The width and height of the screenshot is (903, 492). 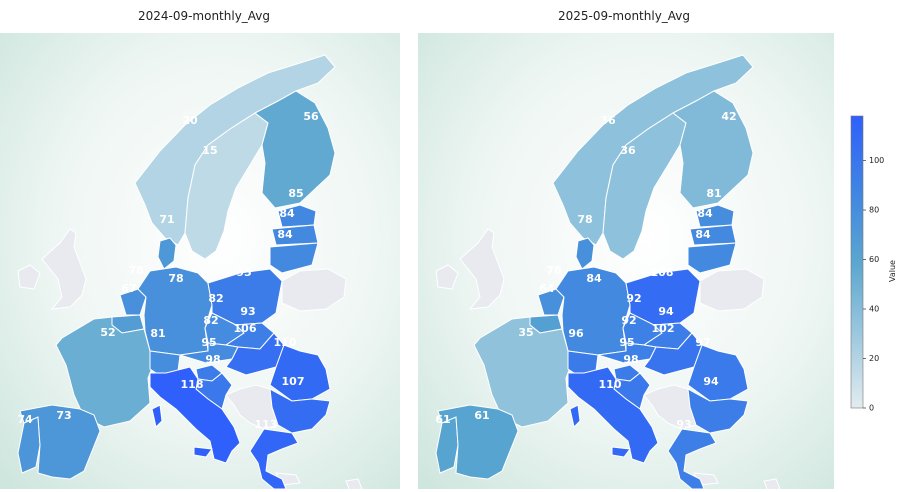 I want to click on colorbar-label: Value, so click(x=892, y=271).